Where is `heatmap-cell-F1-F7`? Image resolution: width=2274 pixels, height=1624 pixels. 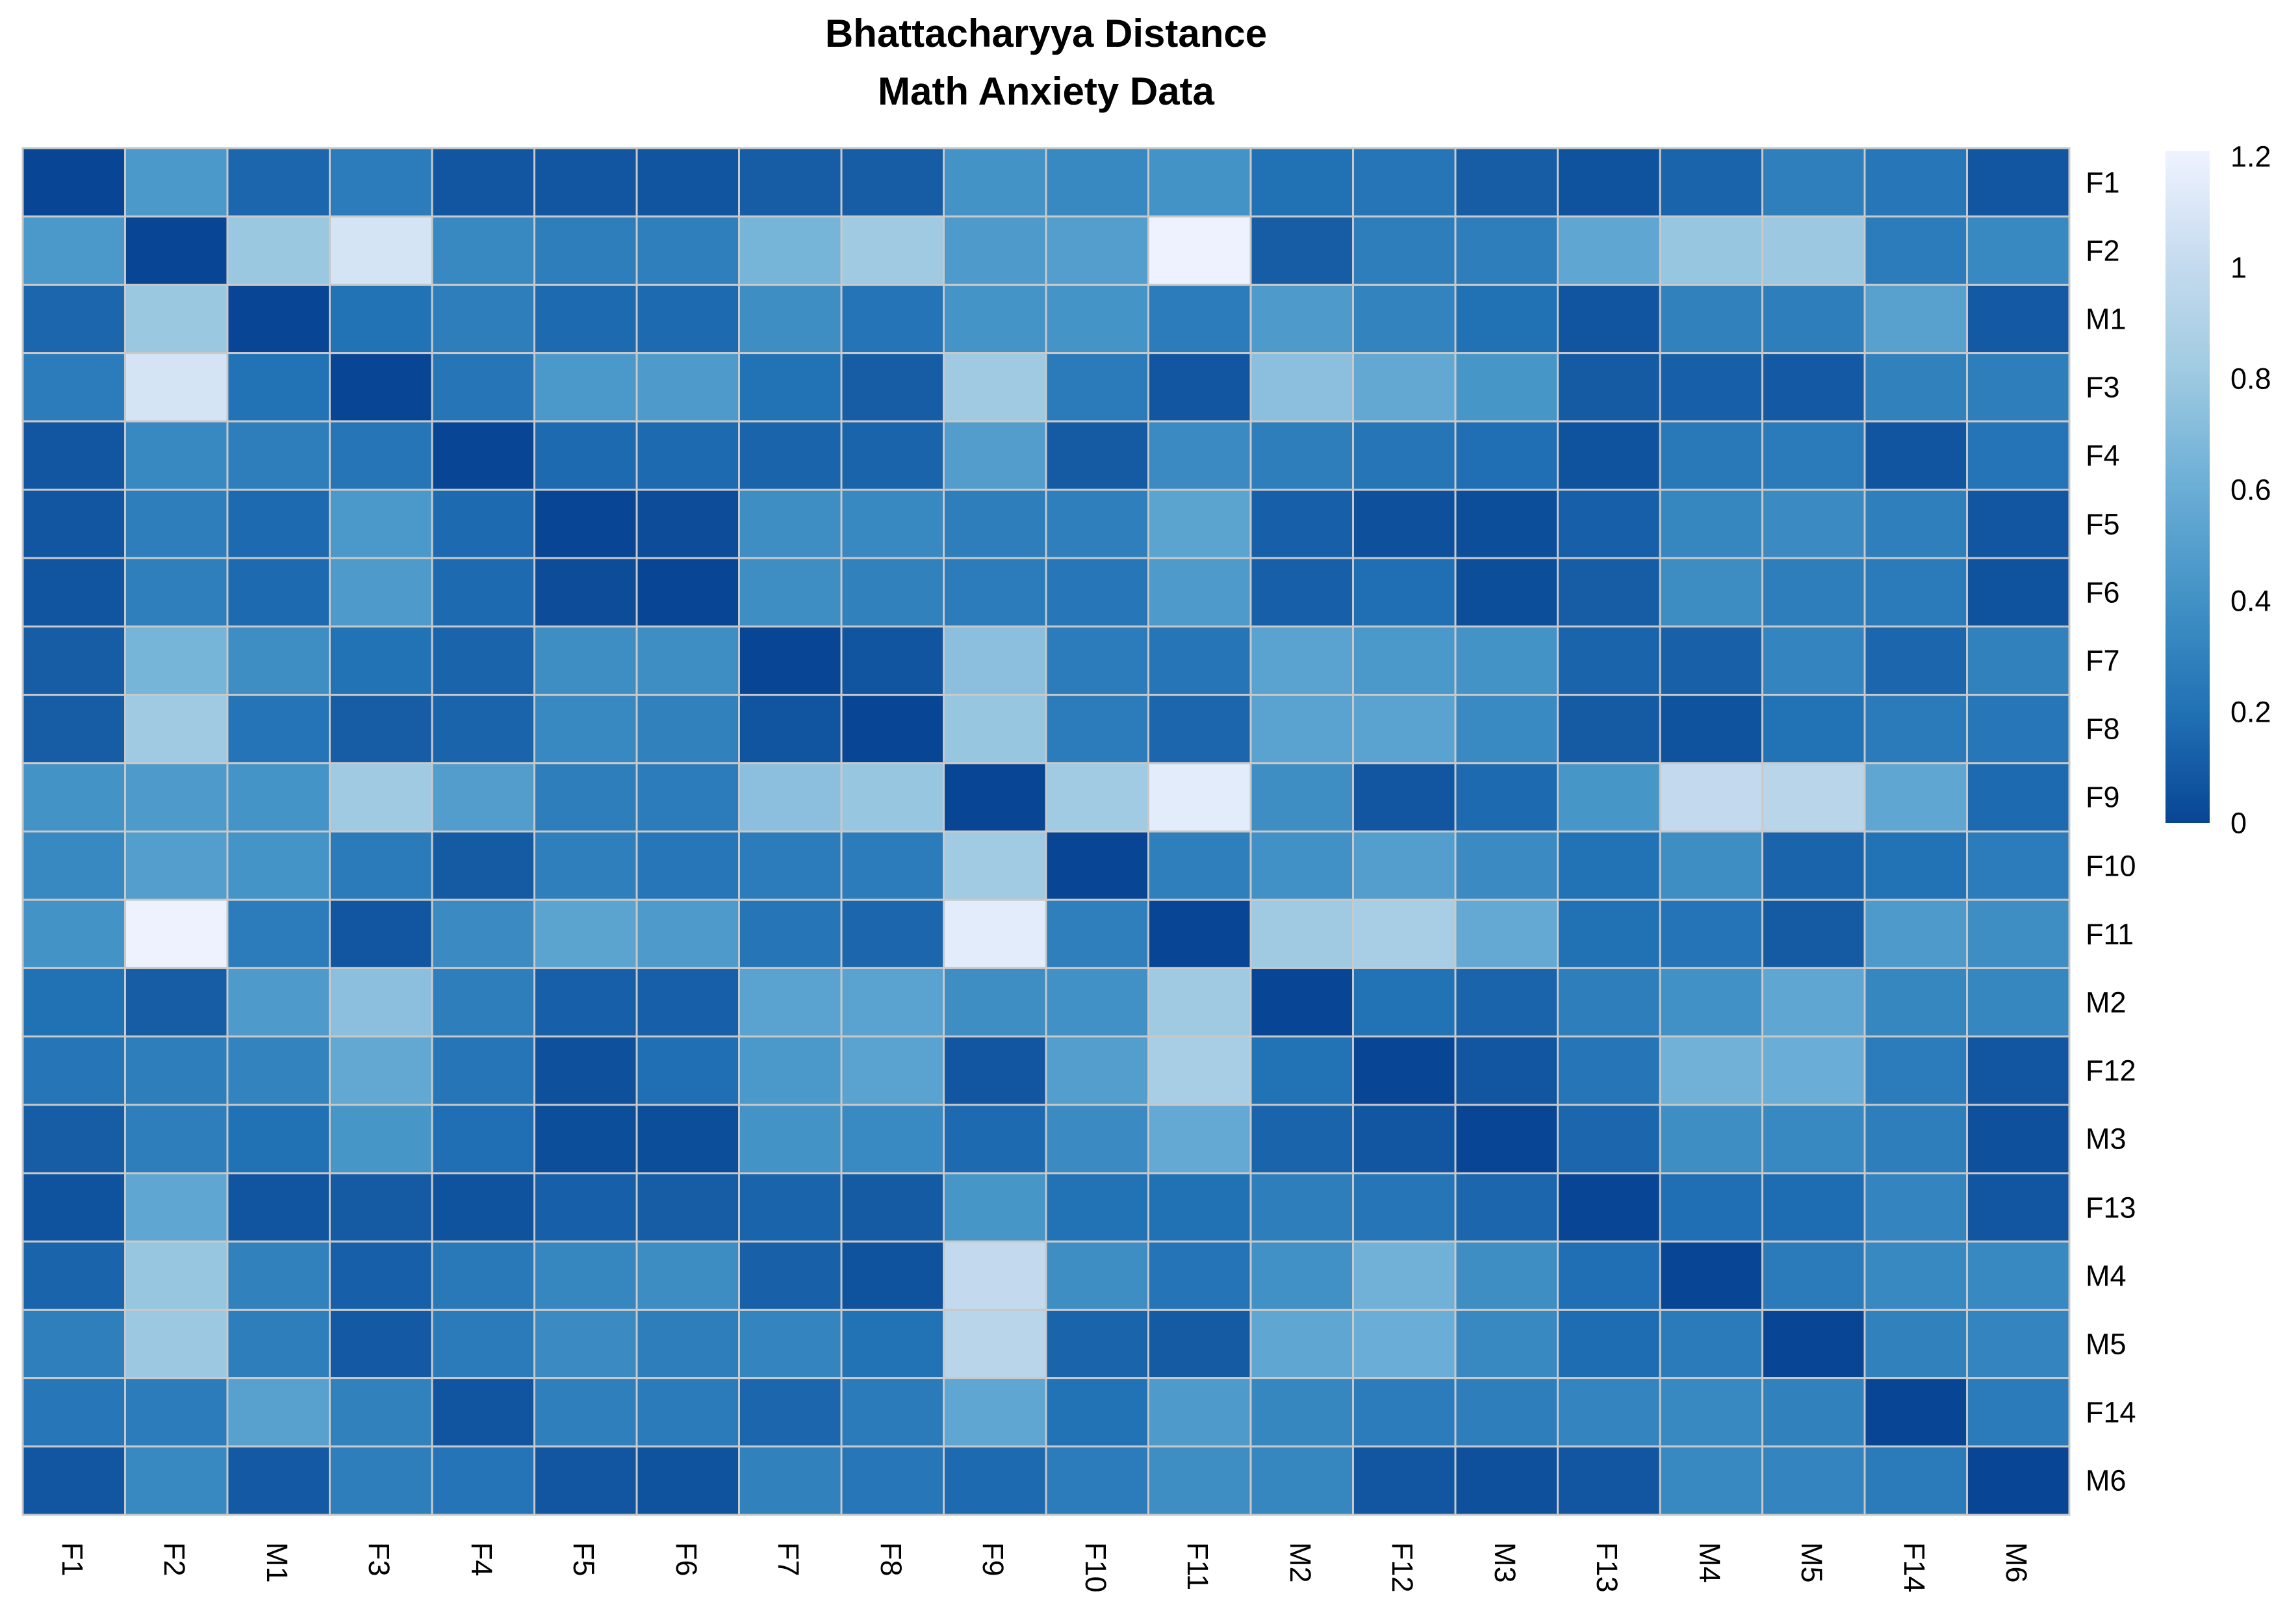
heatmap-cell-F1-F7 is located at coordinates (790, 182).